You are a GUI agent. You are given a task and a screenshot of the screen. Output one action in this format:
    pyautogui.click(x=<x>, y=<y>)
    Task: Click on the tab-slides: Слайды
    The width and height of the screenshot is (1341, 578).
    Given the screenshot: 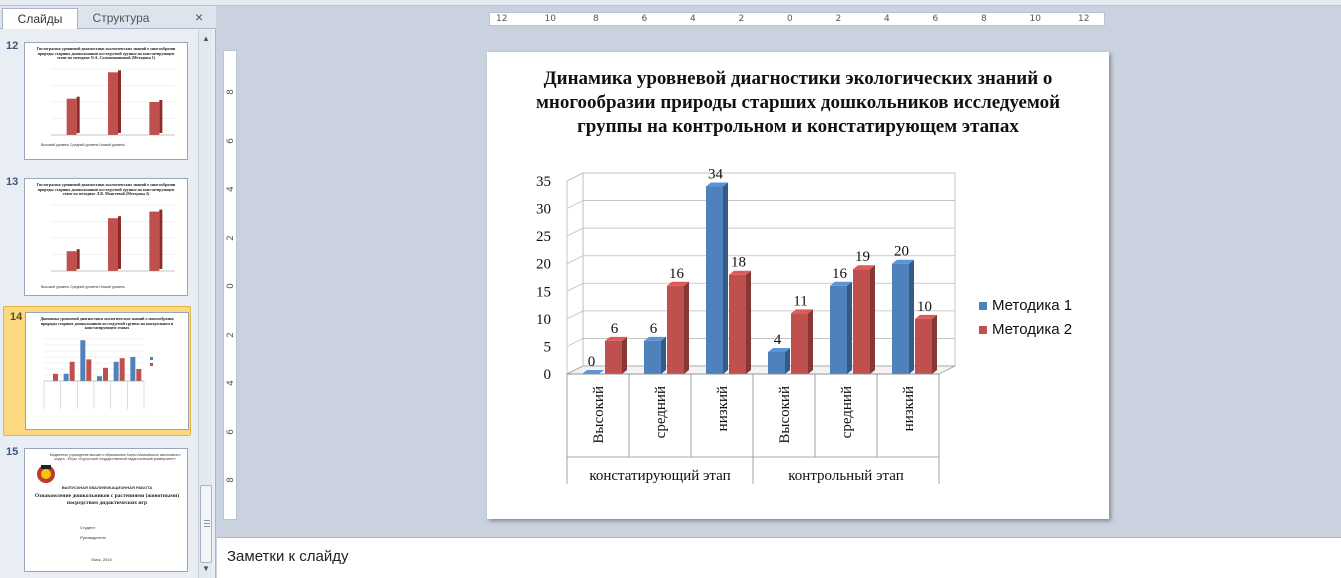 What is the action you would take?
    pyautogui.click(x=40, y=18)
    